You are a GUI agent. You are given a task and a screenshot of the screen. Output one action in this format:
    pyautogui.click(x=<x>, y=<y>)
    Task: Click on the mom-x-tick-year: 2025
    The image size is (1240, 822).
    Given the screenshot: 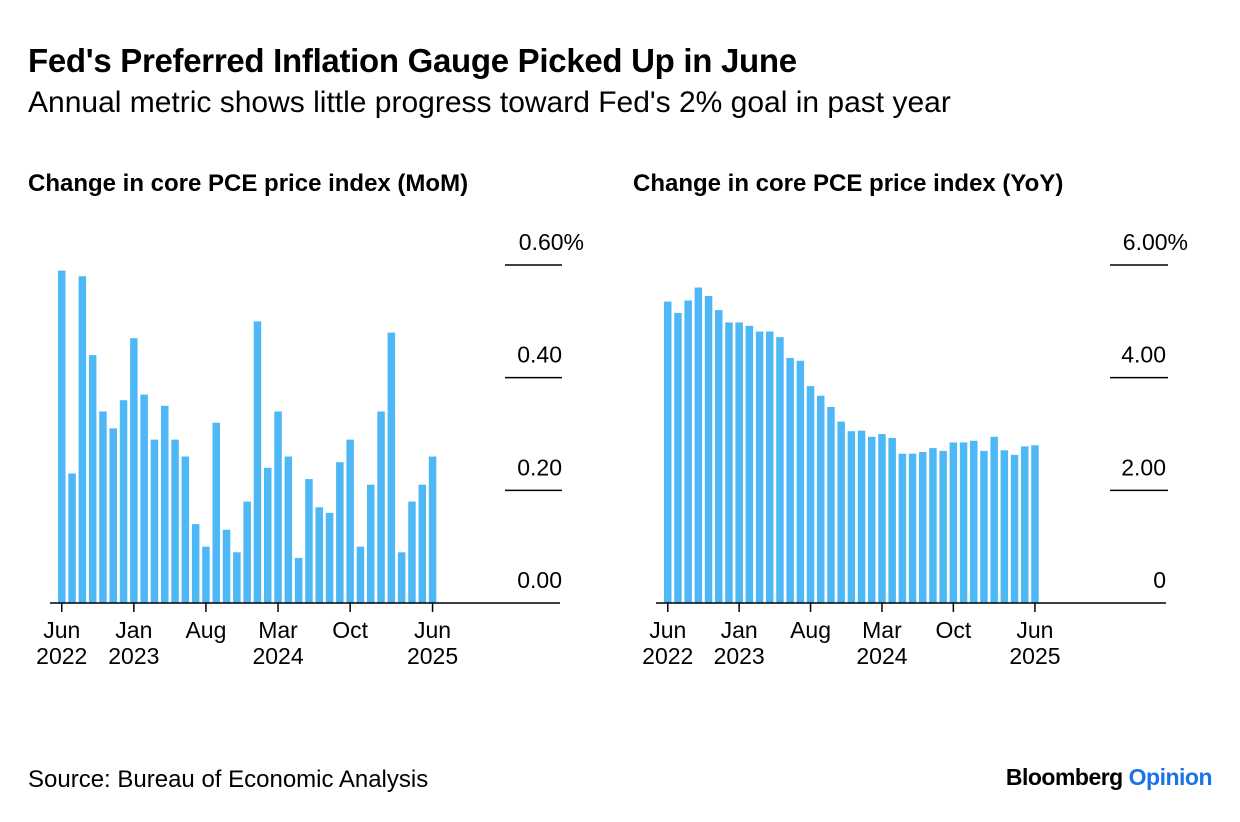 What is the action you would take?
    pyautogui.click(x=432, y=656)
    